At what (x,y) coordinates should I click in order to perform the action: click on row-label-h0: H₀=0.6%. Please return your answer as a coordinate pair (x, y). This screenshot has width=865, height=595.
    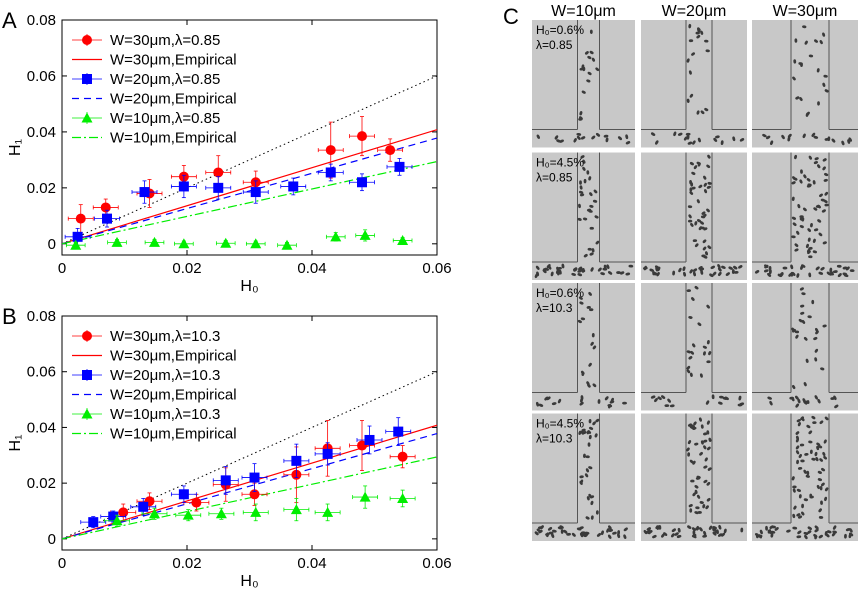
    Looking at the image, I should click on (560, 293).